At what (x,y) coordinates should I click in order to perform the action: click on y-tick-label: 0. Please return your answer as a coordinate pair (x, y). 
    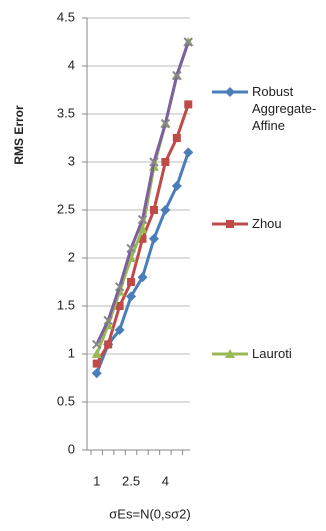
    Looking at the image, I should click on (71, 448).